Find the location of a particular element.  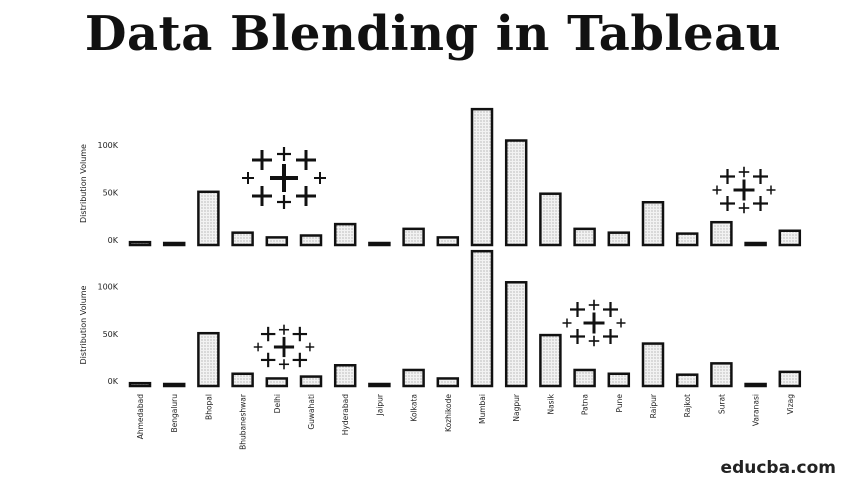

x-tick-label: Ahmedabad is located at coordinates (140, 417).